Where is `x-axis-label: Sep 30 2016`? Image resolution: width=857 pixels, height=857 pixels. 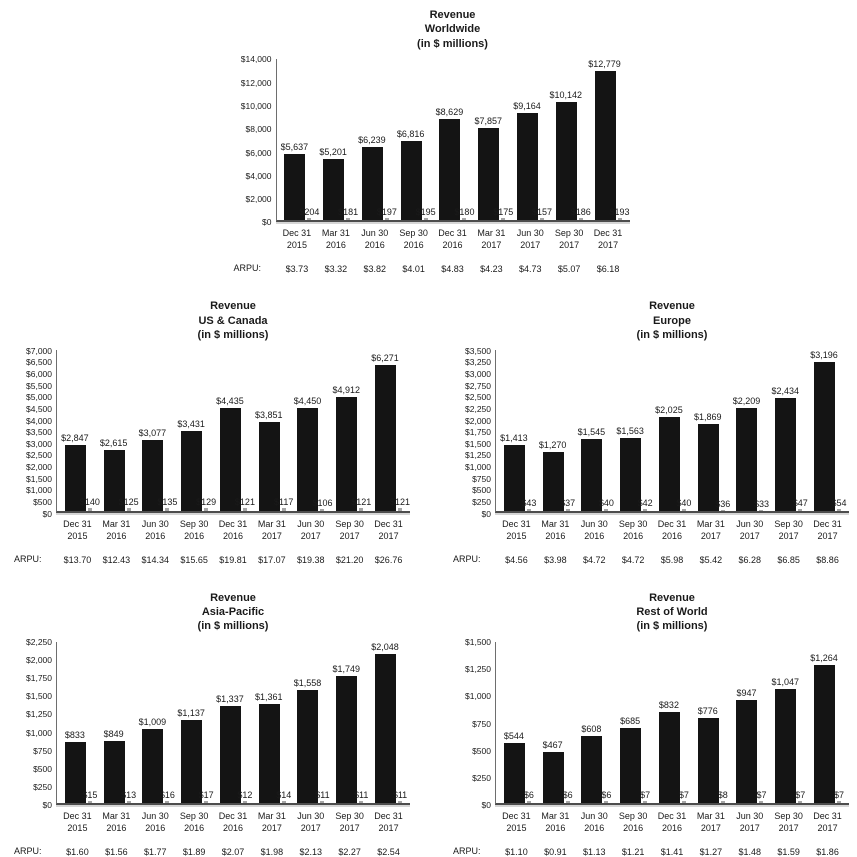
x-axis-label: Sep 30 2016 is located at coordinates (413, 239).